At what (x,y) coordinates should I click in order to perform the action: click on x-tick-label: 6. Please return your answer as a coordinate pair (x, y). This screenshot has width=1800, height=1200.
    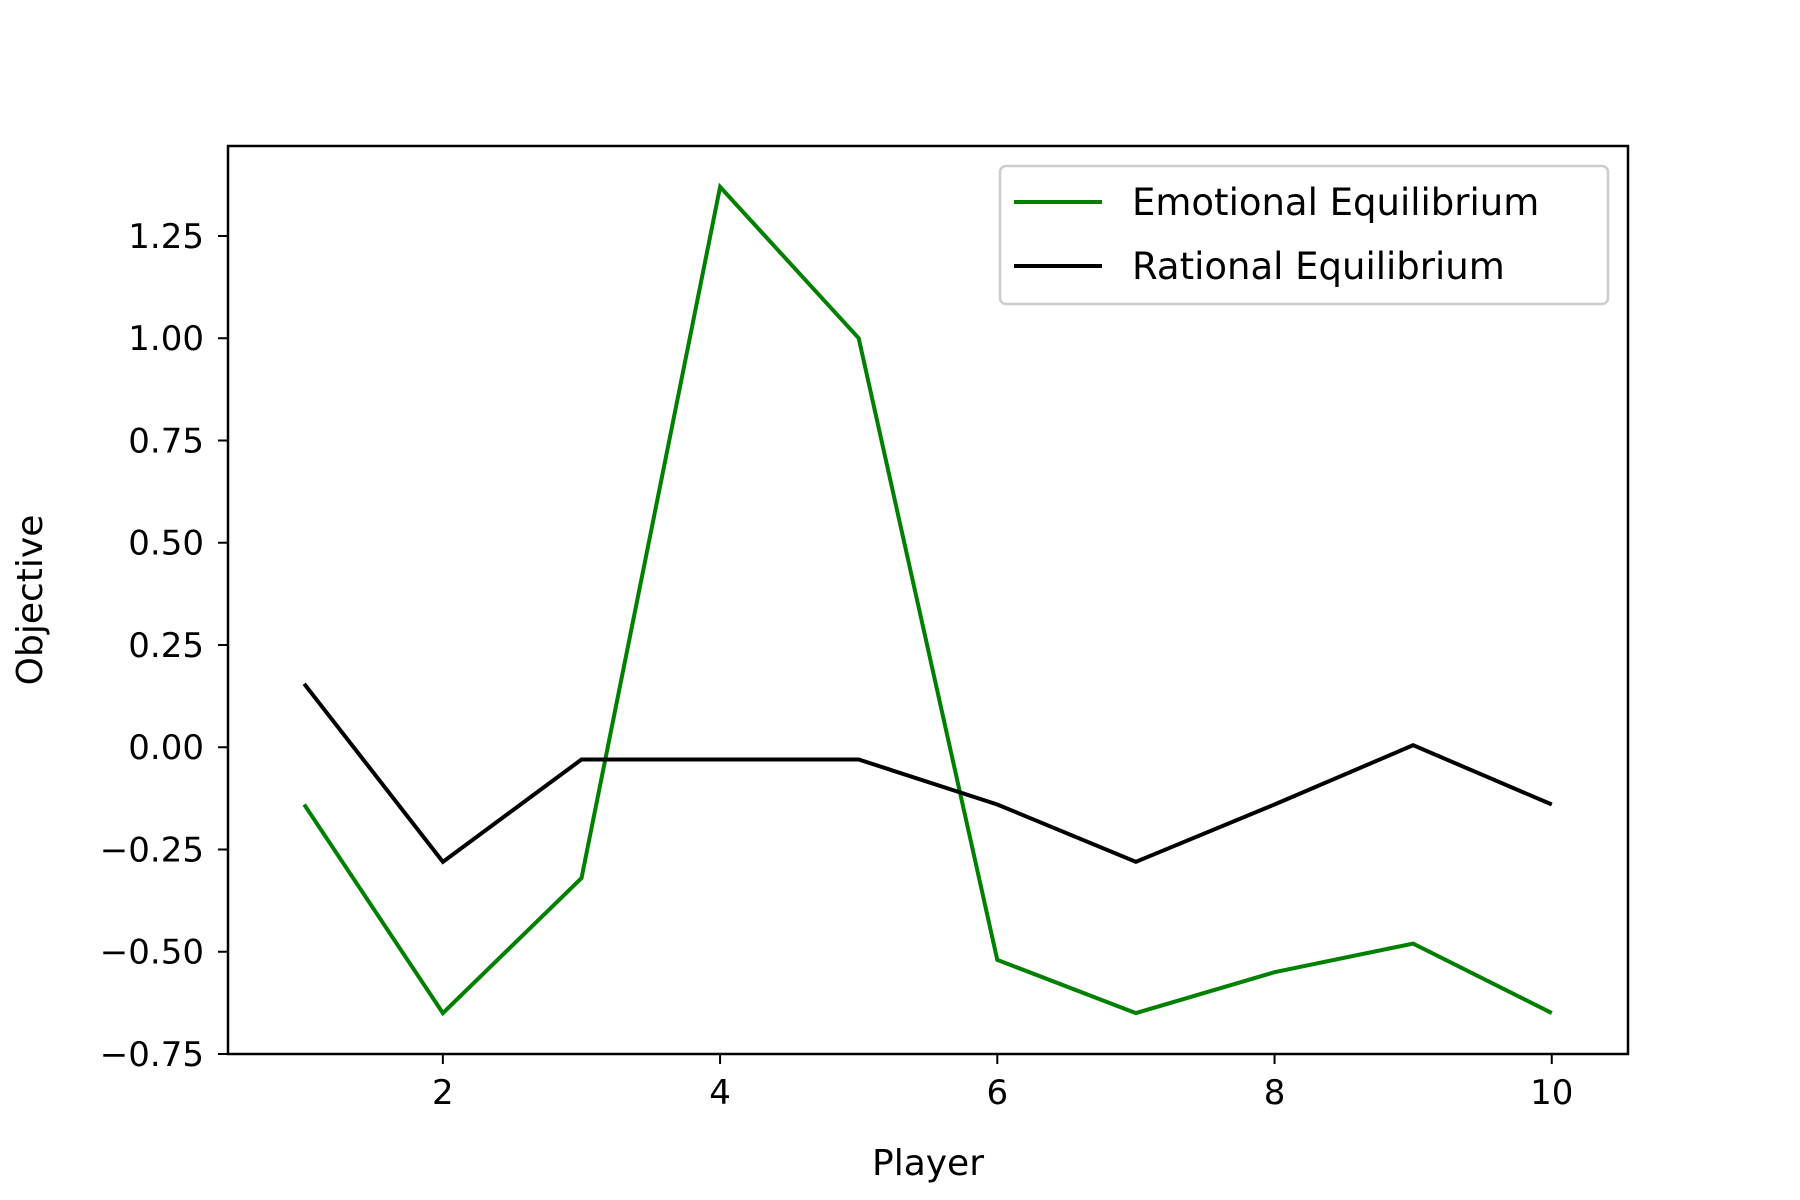
    Looking at the image, I should click on (997, 1093).